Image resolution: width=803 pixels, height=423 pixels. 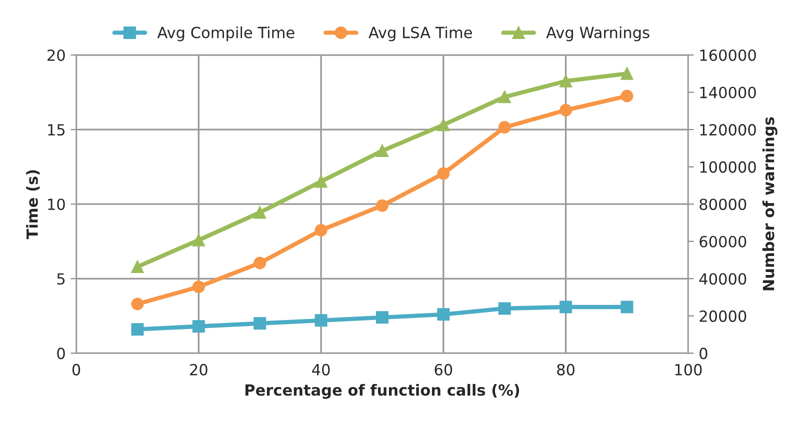 What do you see at coordinates (76, 370) in the screenshot?
I see `x-tick-label: 0` at bounding box center [76, 370].